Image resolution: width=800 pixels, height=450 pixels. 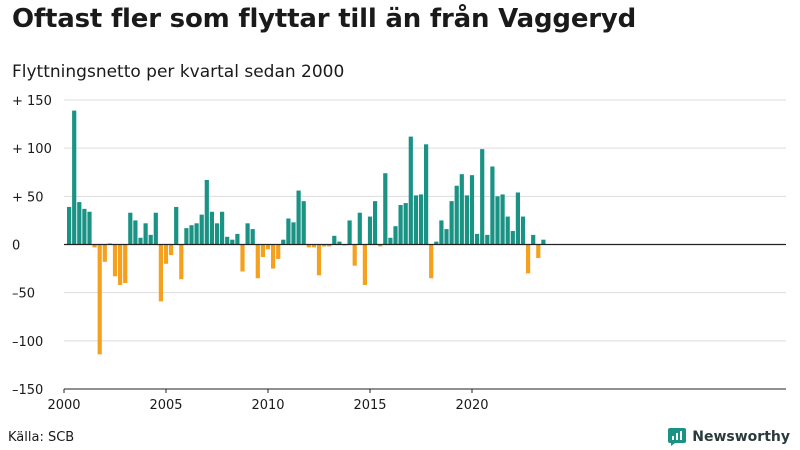 I want to click on y-tick-label: –150, so click(x=27, y=390).